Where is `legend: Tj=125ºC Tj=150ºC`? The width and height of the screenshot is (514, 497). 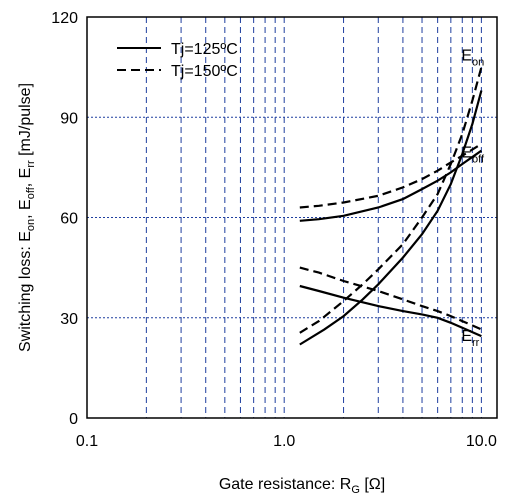 legend: Tj=125ºC Tj=150ºC is located at coordinates (177, 60).